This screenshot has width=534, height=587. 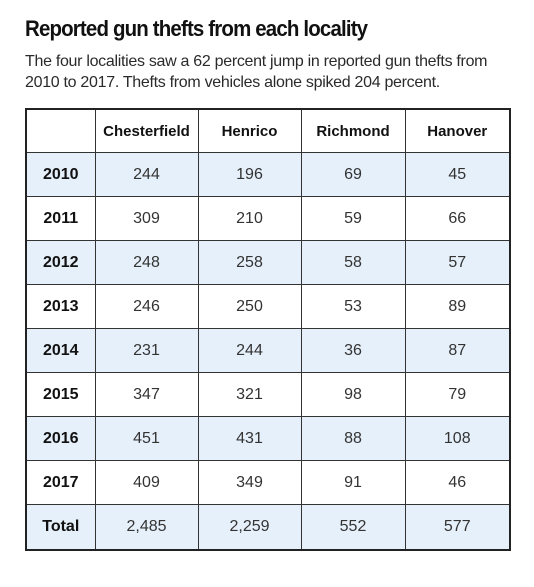 What do you see at coordinates (60, 306) in the screenshot?
I see `year-label: 2013` at bounding box center [60, 306].